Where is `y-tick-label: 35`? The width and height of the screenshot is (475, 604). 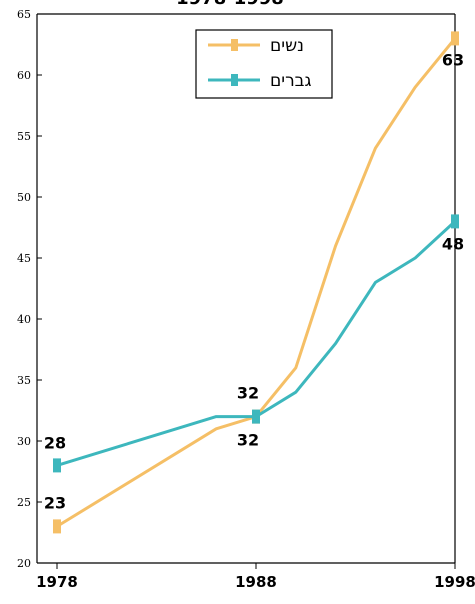
y-tick-label: 35 is located at coordinates (24, 380).